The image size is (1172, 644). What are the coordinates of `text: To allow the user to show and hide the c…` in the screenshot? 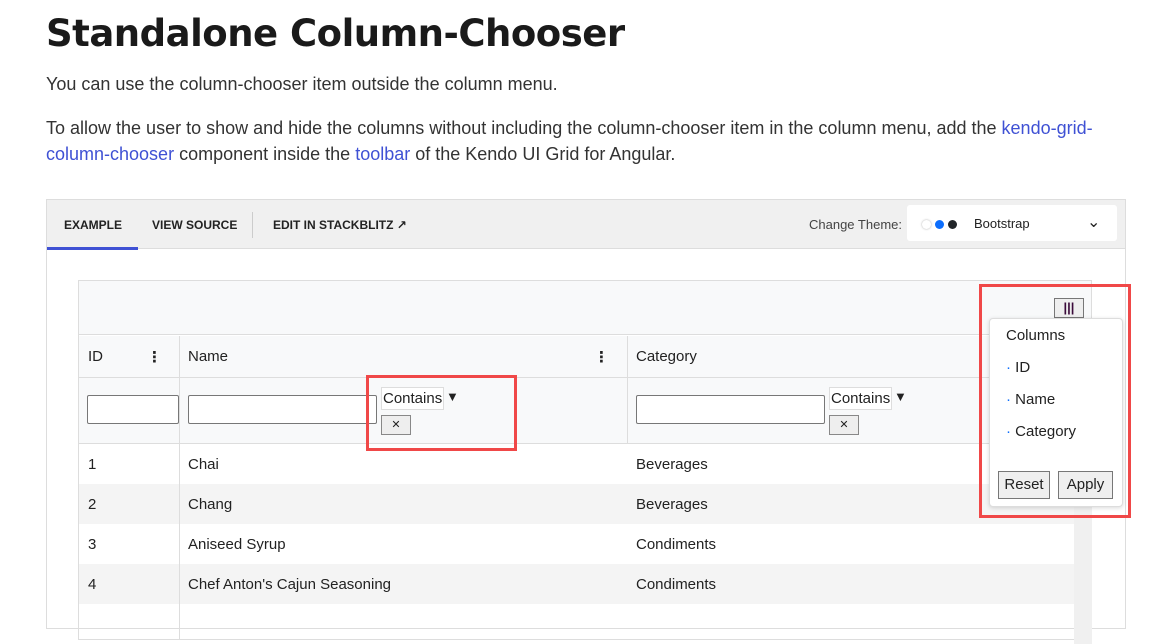 It's located at (524, 128).